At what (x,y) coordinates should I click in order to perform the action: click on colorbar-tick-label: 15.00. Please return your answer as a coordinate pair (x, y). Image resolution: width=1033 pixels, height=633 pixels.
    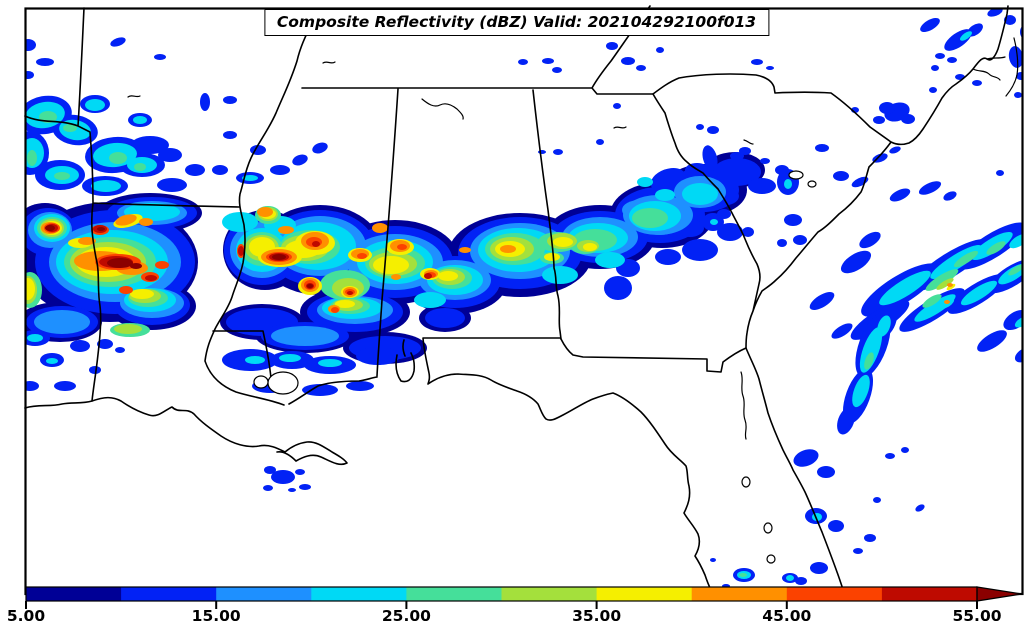
    Looking at the image, I should click on (216, 616).